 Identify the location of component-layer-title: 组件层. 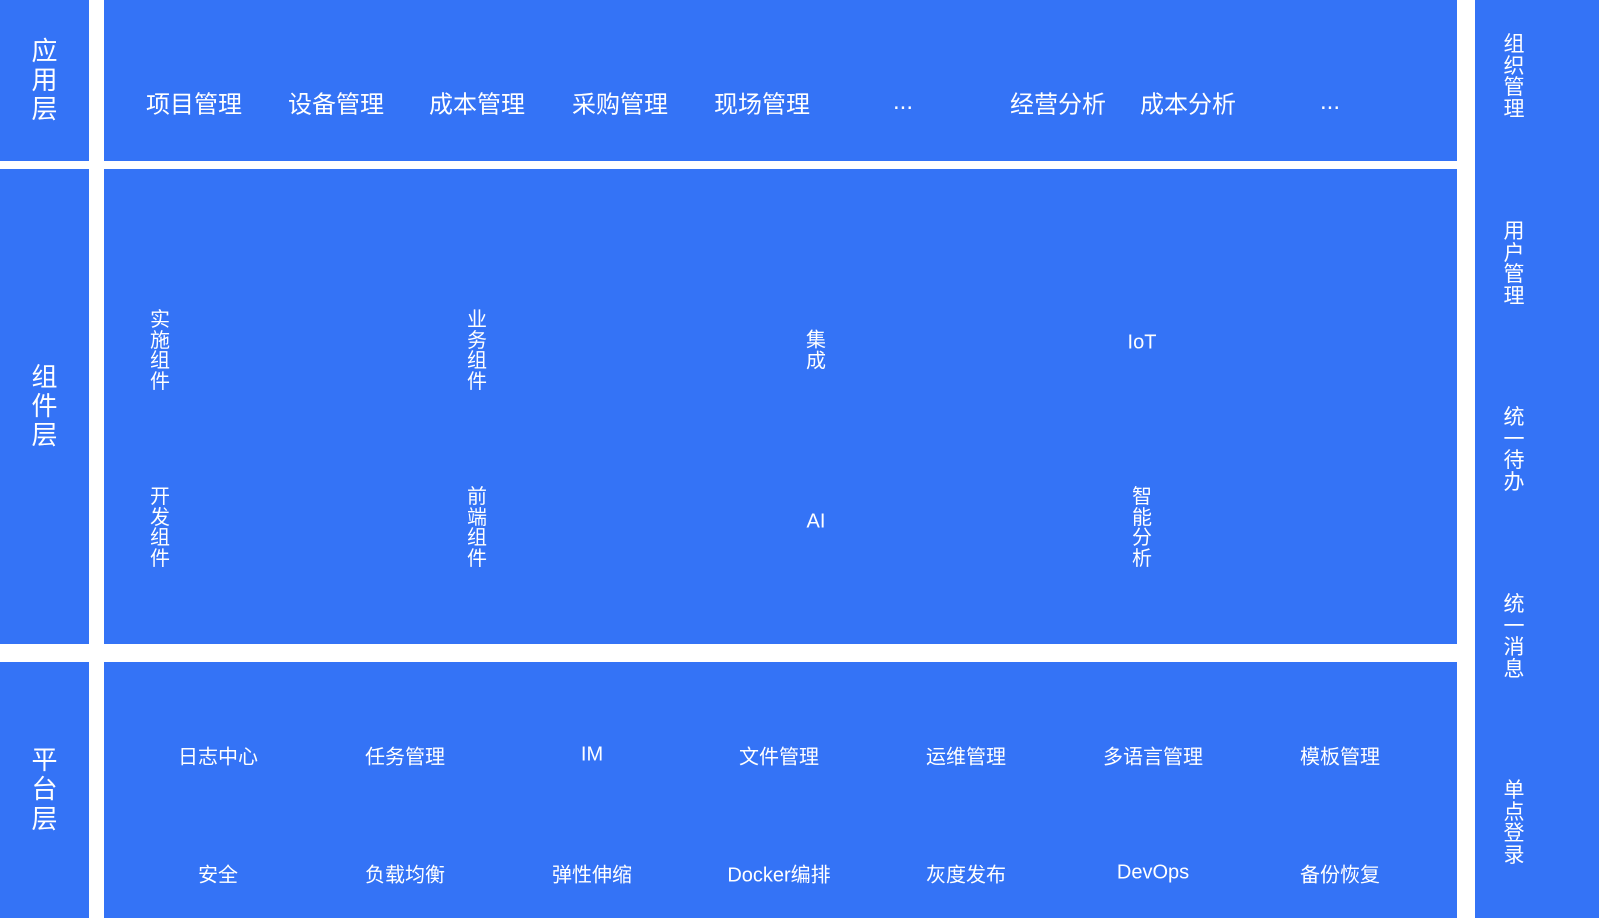
(44, 406).